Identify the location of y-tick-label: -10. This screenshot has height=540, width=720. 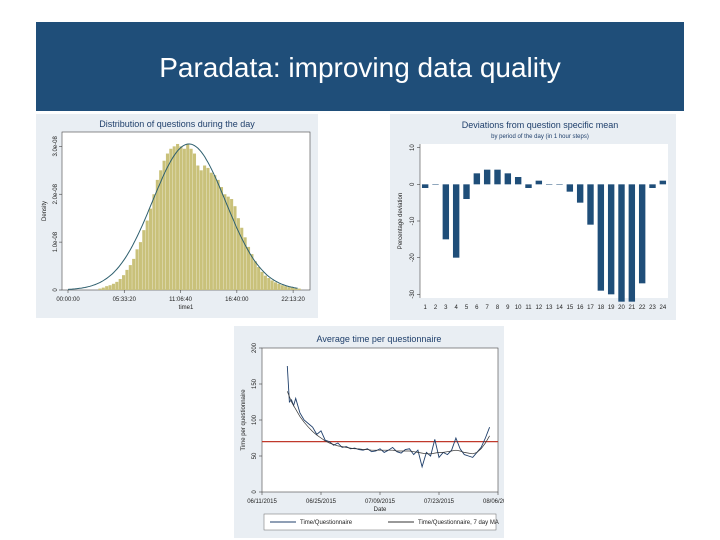
(413, 220).